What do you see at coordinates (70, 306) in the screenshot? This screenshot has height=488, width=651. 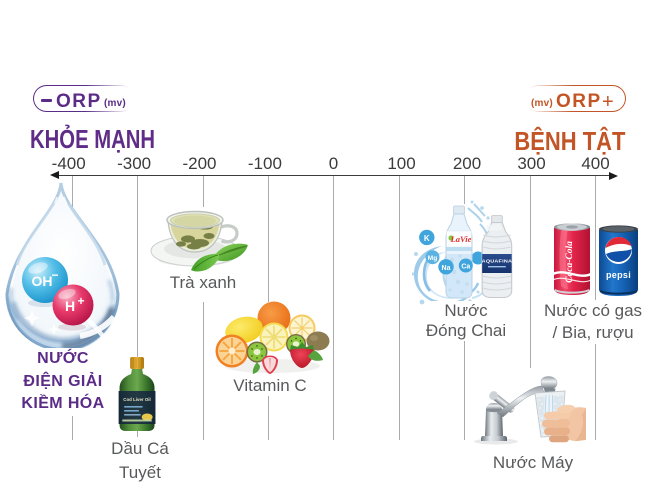 I see `svg-text: H` at bounding box center [70, 306].